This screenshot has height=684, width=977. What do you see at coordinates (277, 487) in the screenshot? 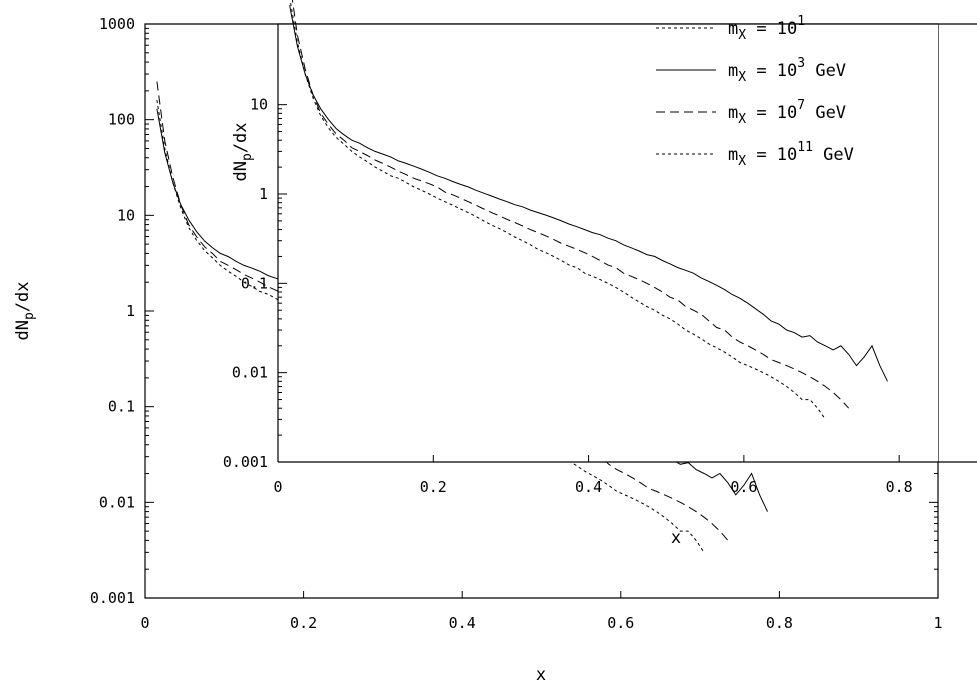
I see `inset-chart-x-tick-label: 0` at bounding box center [277, 487].